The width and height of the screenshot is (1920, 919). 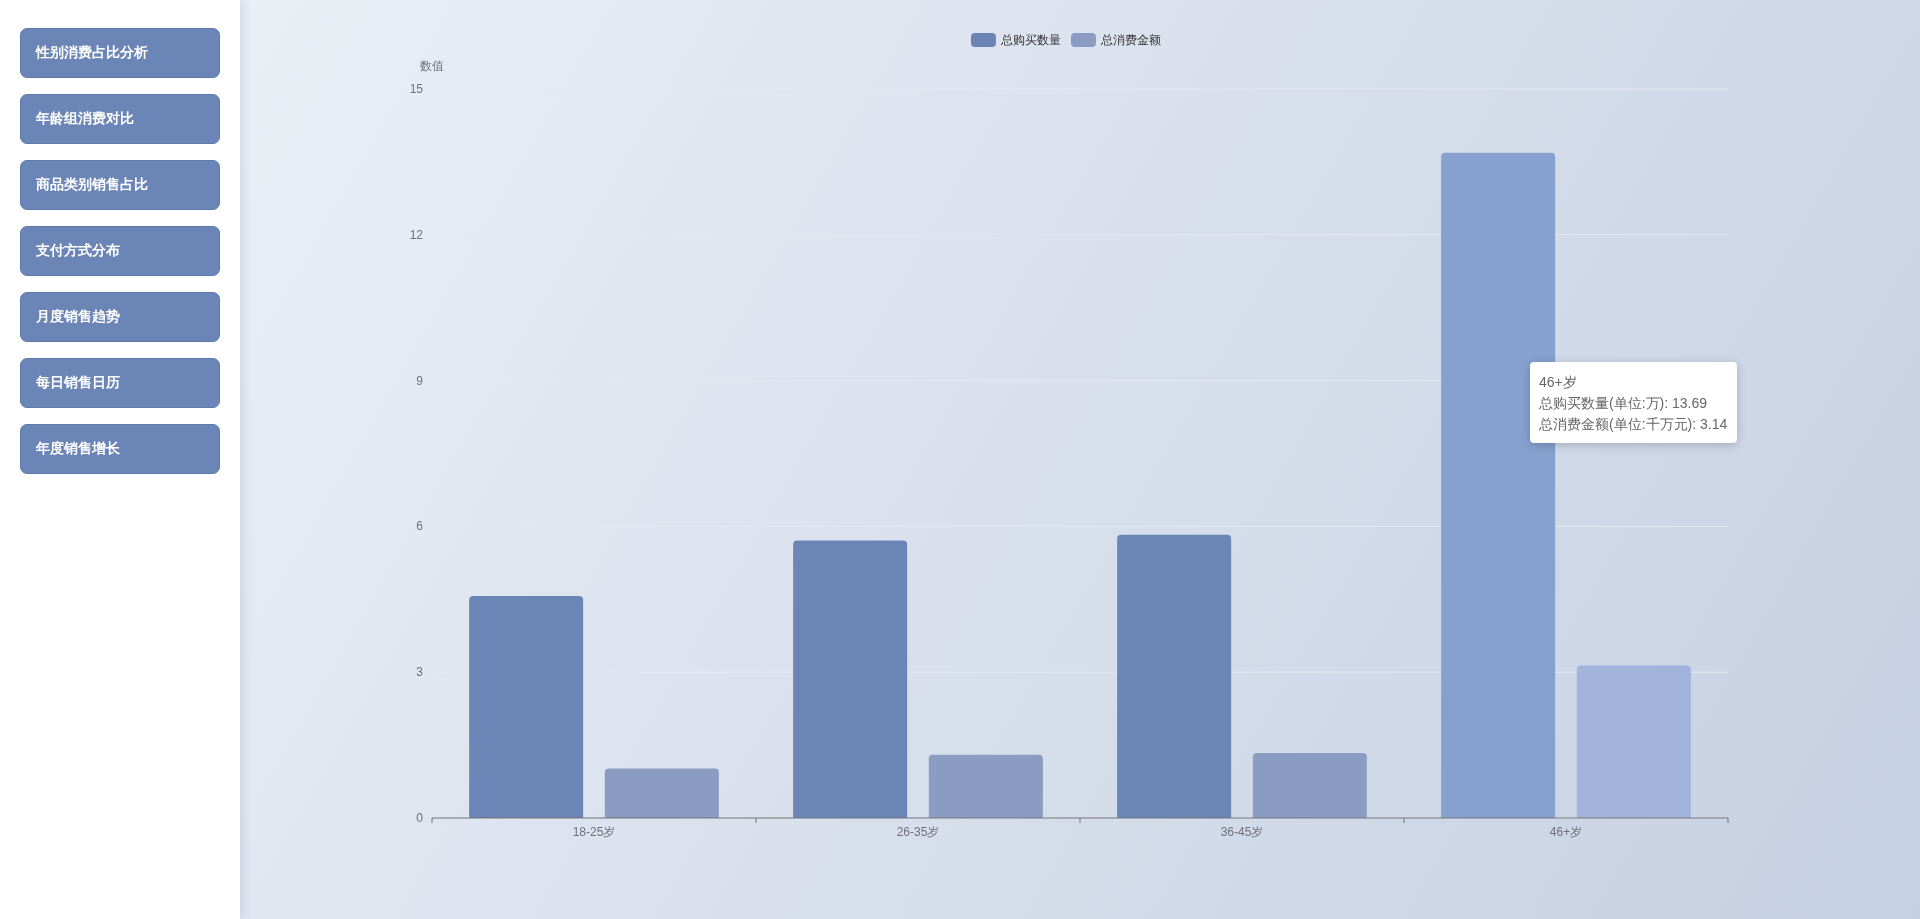 I want to click on y-tick-label: 9, so click(x=420, y=380).